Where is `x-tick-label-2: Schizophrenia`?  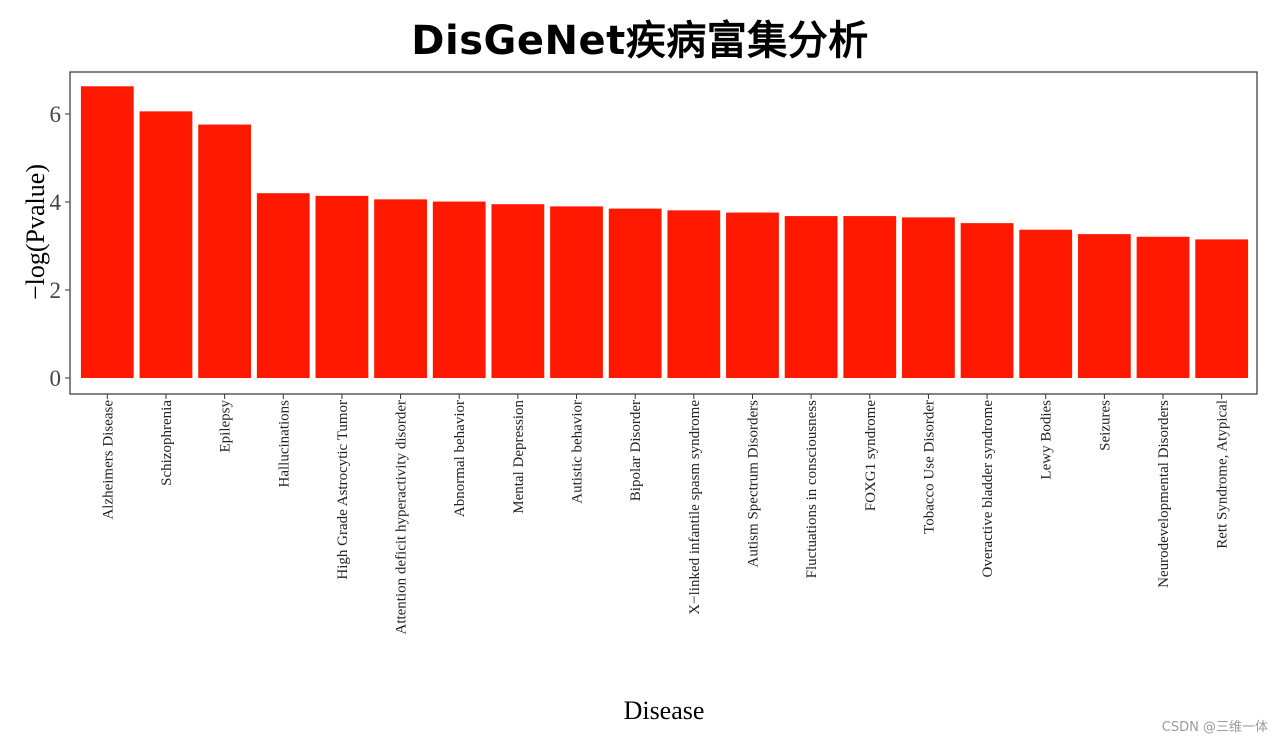
x-tick-label-2: Schizophrenia is located at coordinates (167, 443).